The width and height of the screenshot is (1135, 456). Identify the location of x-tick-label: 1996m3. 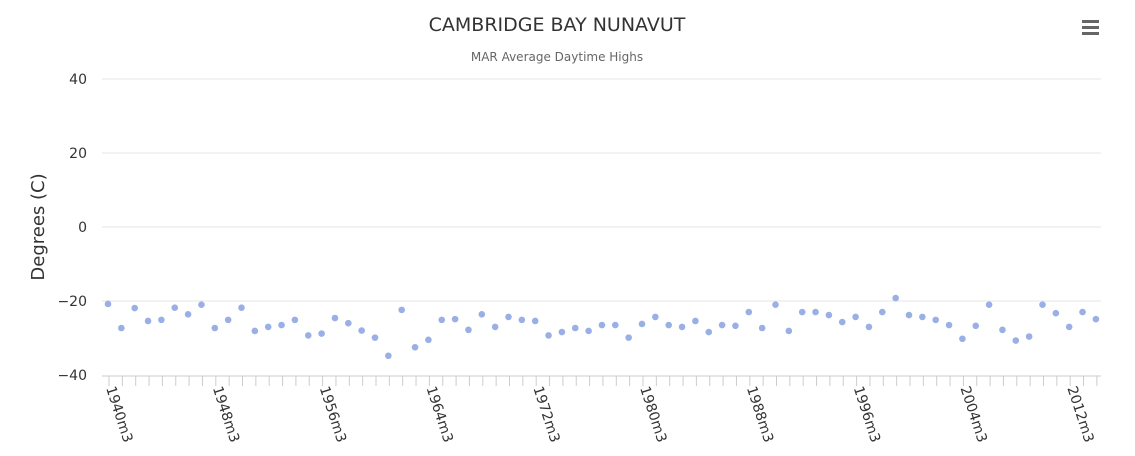
(866, 414).